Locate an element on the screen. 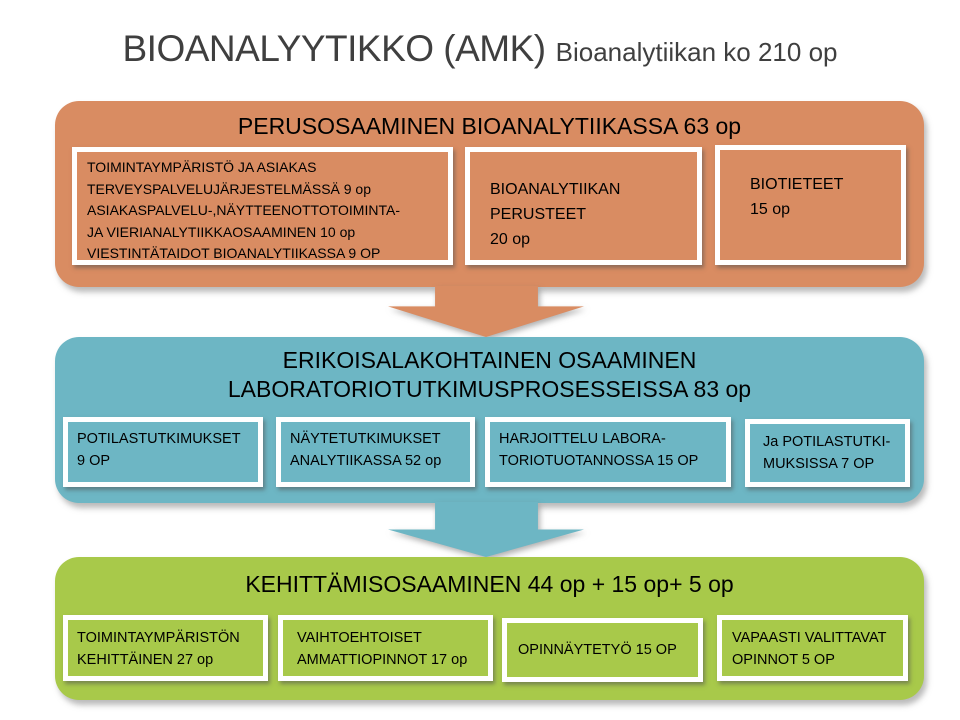 Image resolution: width=960 pixels, height=720 pixels. course-box-line: VAIHTOEHTOISET is located at coordinates (359, 638).